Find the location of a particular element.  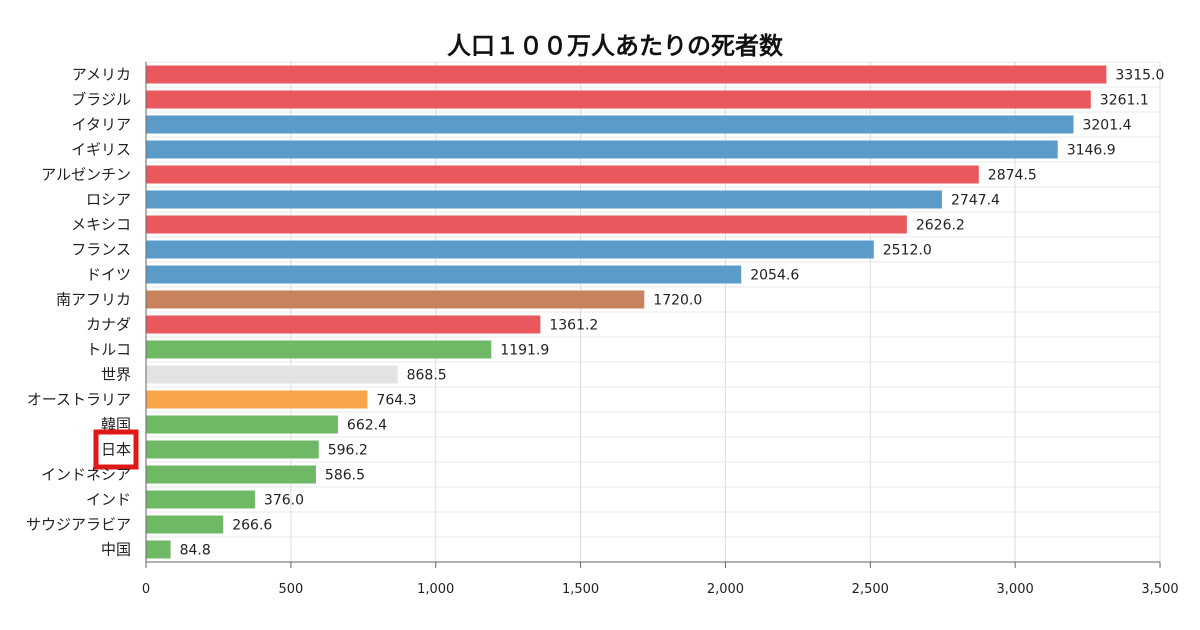

x-tick-label: 1,500 is located at coordinates (580, 589).